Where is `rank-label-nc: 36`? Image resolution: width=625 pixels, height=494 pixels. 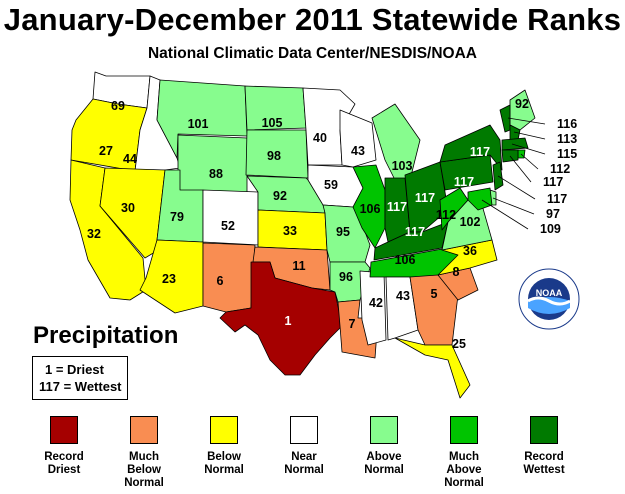 rank-label-nc: 36 is located at coordinates (470, 251).